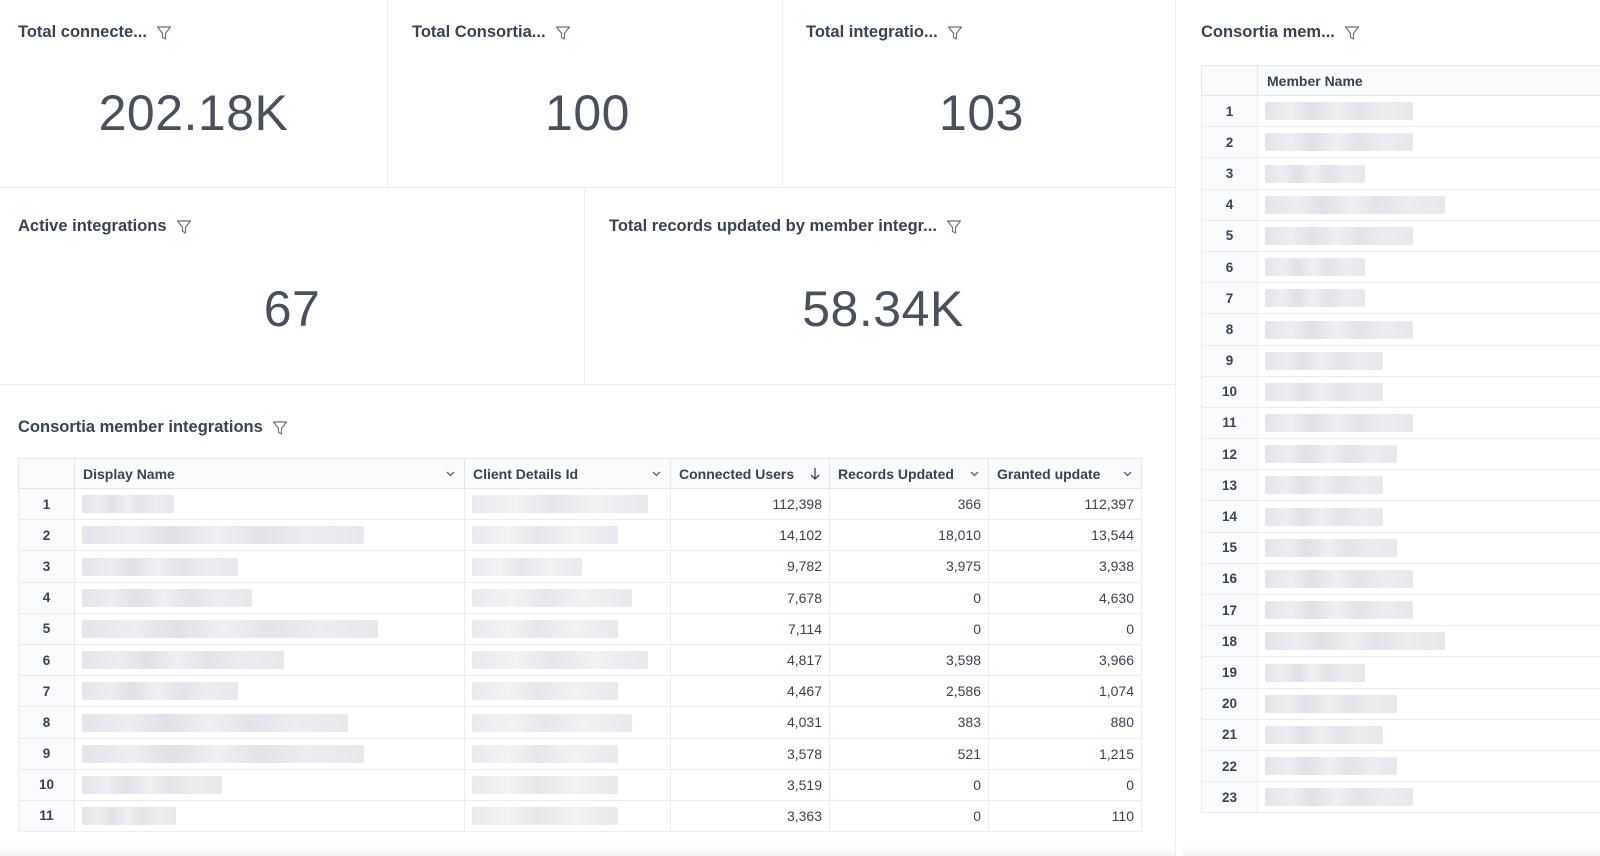  What do you see at coordinates (909, 473) in the screenshot?
I see `column-header-records-updated: Records Updated` at bounding box center [909, 473].